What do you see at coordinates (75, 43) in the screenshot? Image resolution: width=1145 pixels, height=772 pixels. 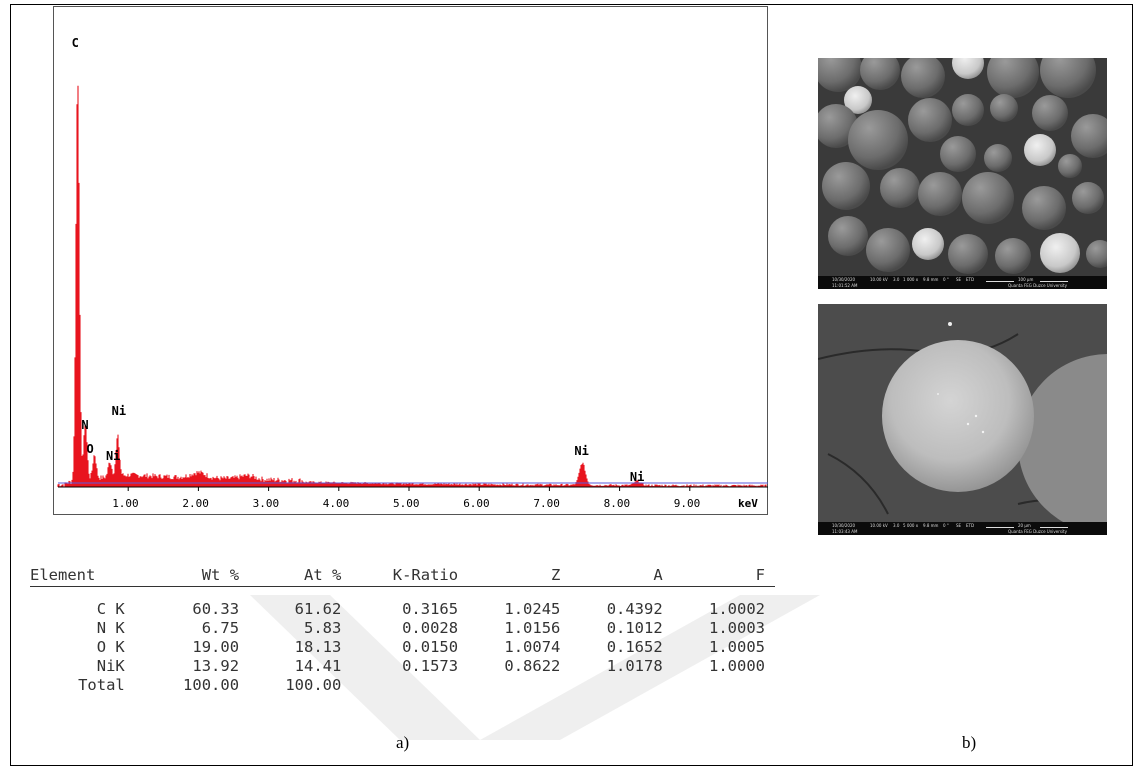 I see `peak-label: C` at bounding box center [75, 43].